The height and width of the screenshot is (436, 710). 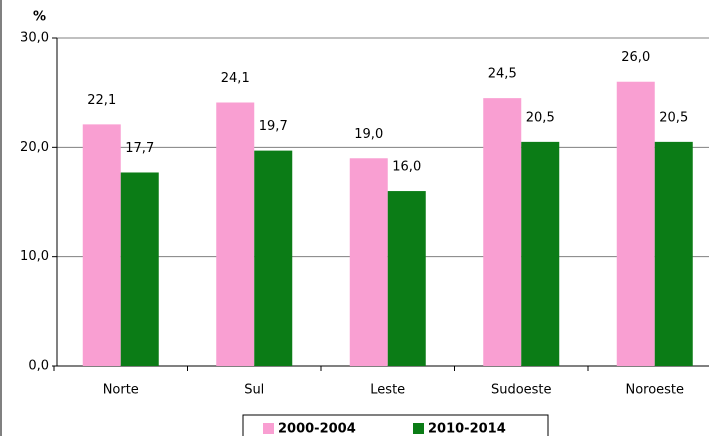 What do you see at coordinates (521, 390) in the screenshot?
I see `x-tick-label: Sudoeste` at bounding box center [521, 390].